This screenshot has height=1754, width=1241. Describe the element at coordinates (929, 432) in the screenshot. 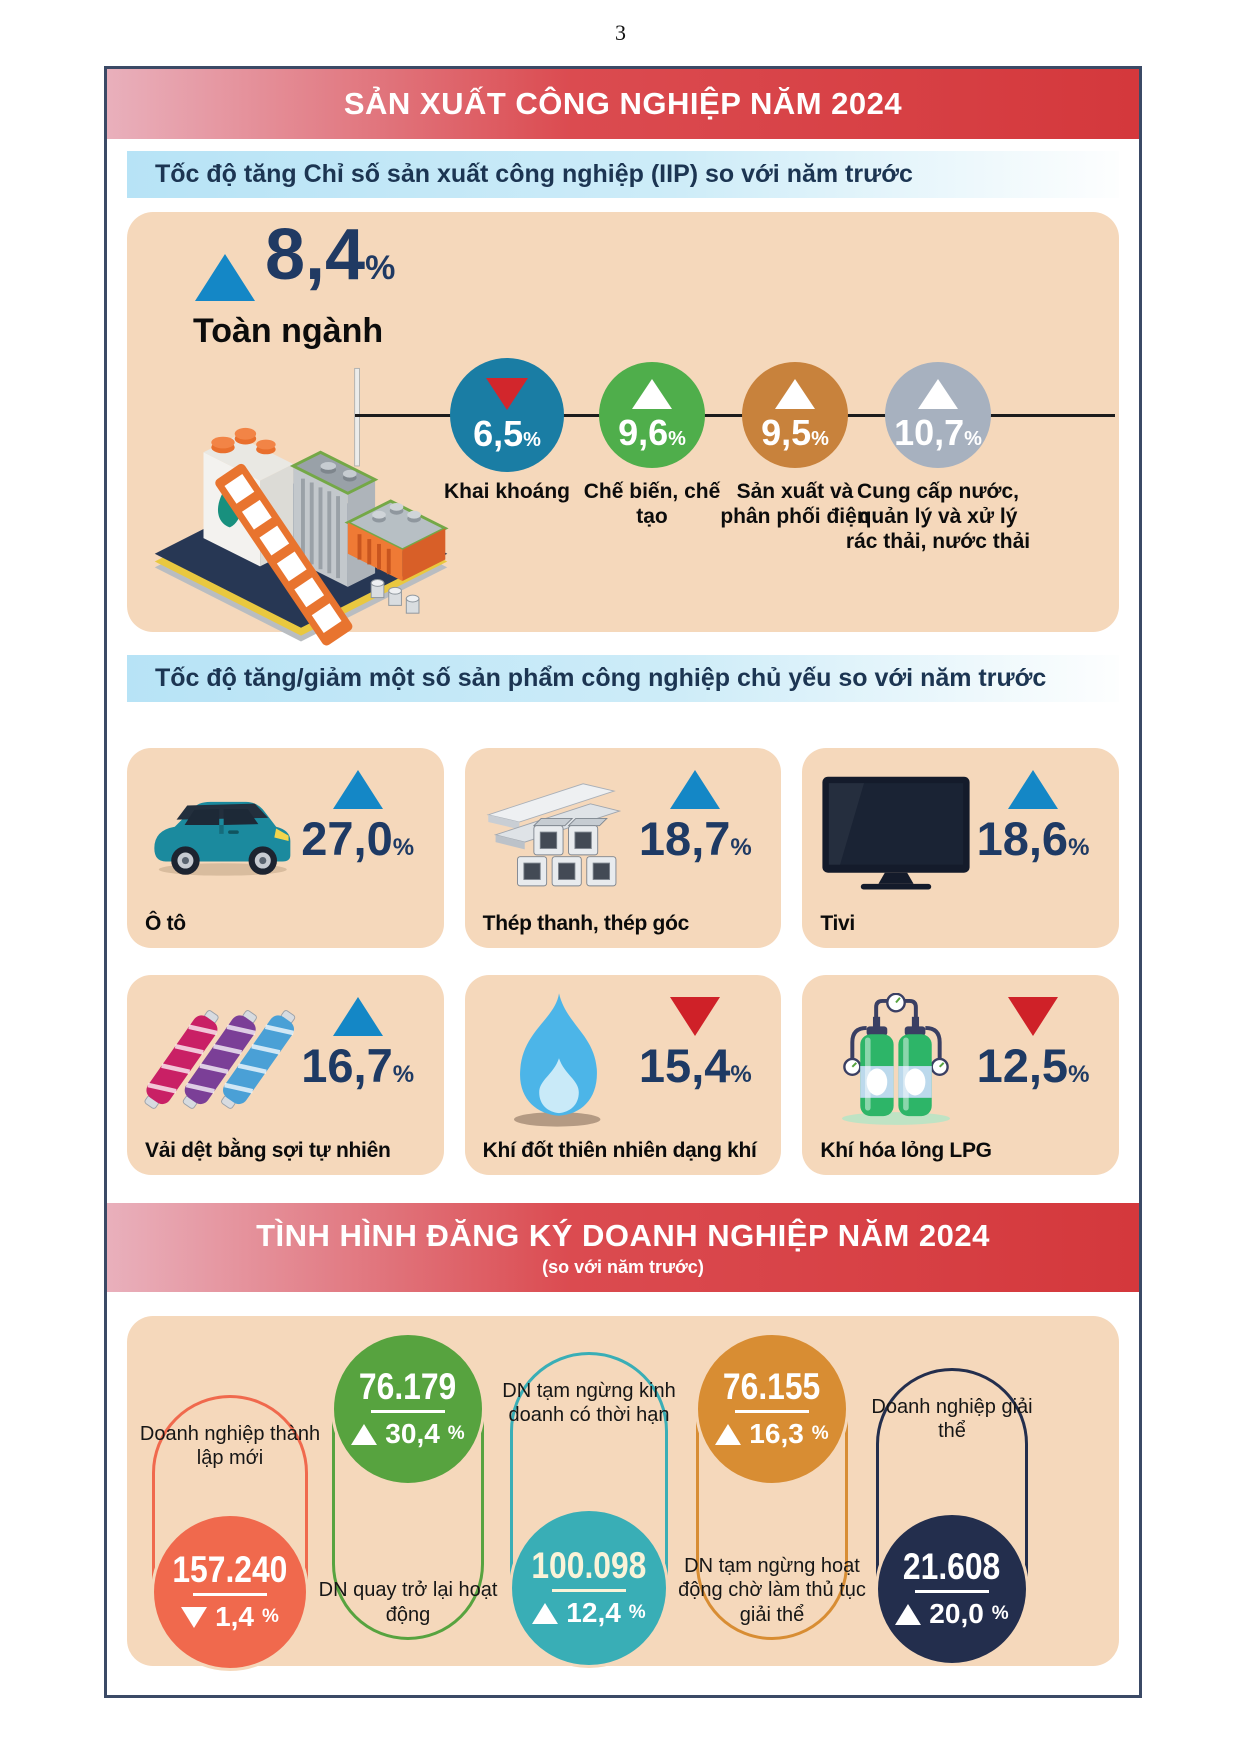

I see `branch-value: 10,7` at that location.